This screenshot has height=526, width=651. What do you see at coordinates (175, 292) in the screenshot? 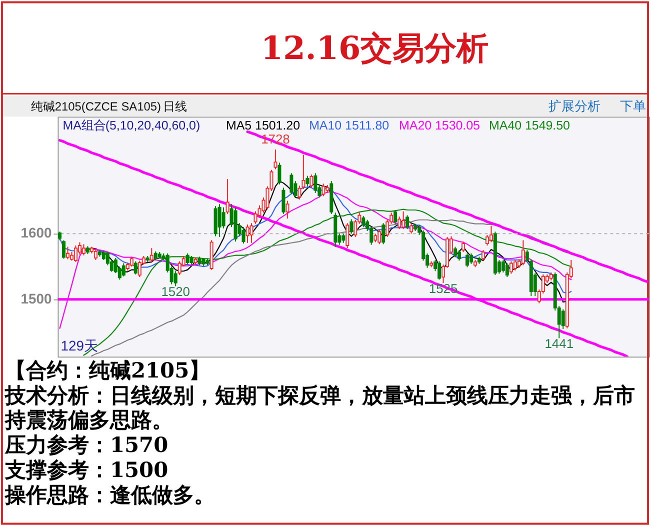
I see `annotation: 1520` at bounding box center [175, 292].